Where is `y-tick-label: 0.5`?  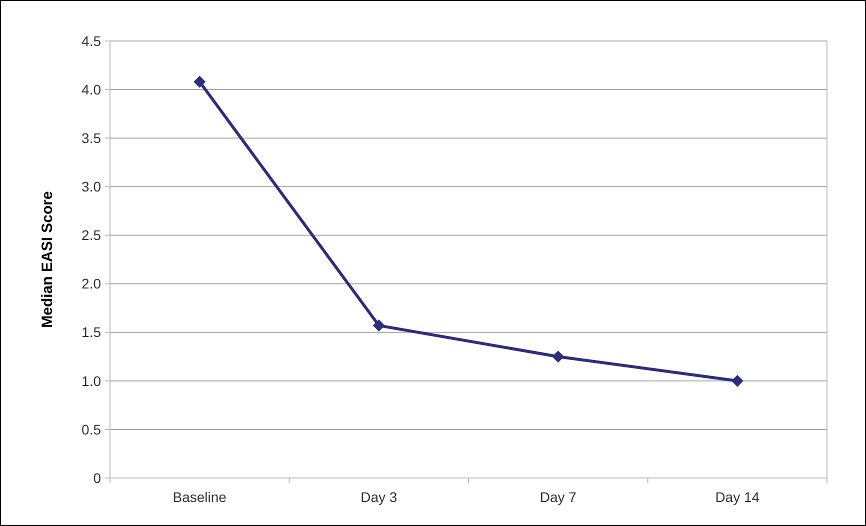
y-tick-label: 0.5 is located at coordinates (92, 429).